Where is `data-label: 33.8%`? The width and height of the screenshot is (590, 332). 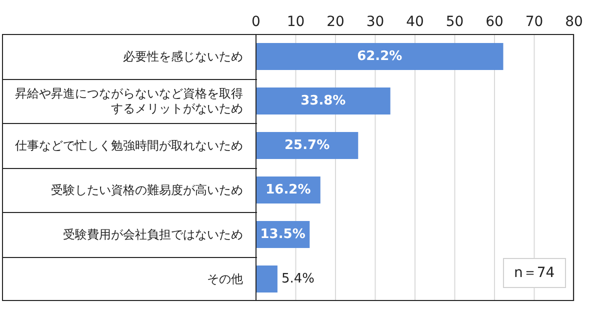
data-label: 33.8% is located at coordinates (323, 101).